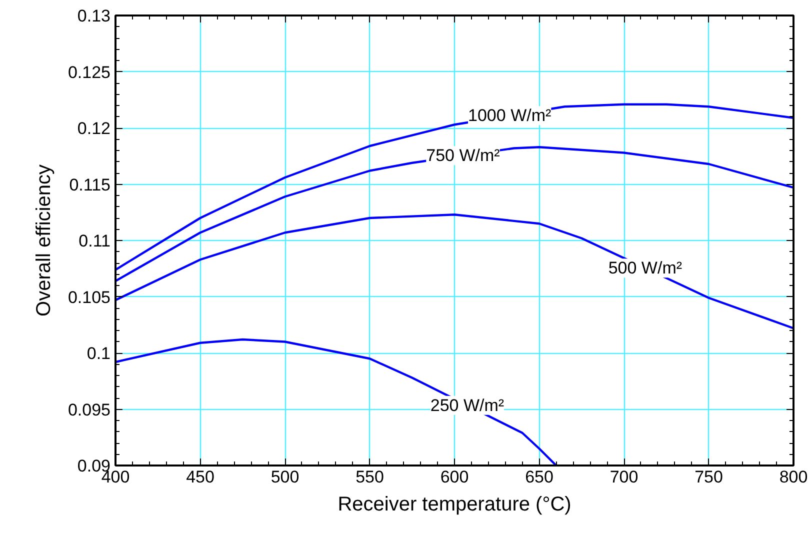 The image size is (812, 541). Describe the element at coordinates (337, 402) in the screenshot. I see `line-series` at that location.